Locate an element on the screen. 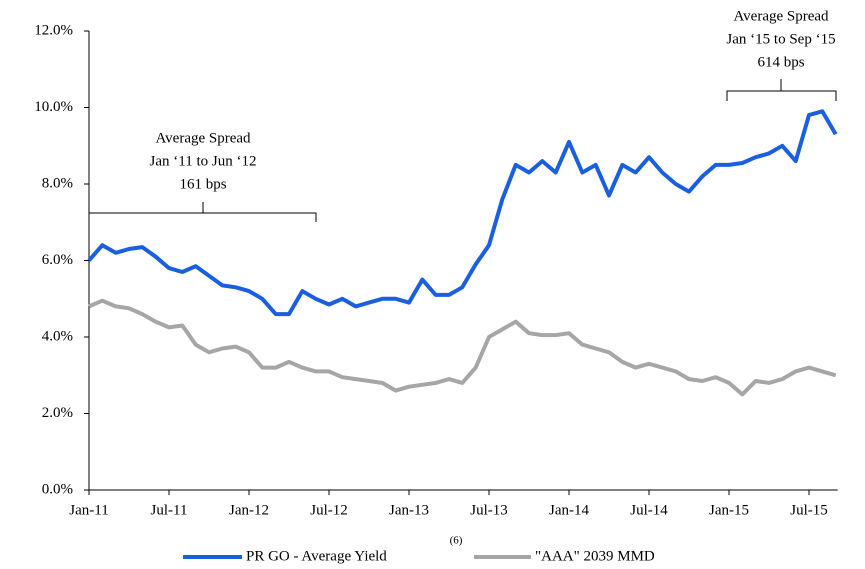 The width and height of the screenshot is (865, 569). y-tick-label: 8.0% is located at coordinates (57, 183).